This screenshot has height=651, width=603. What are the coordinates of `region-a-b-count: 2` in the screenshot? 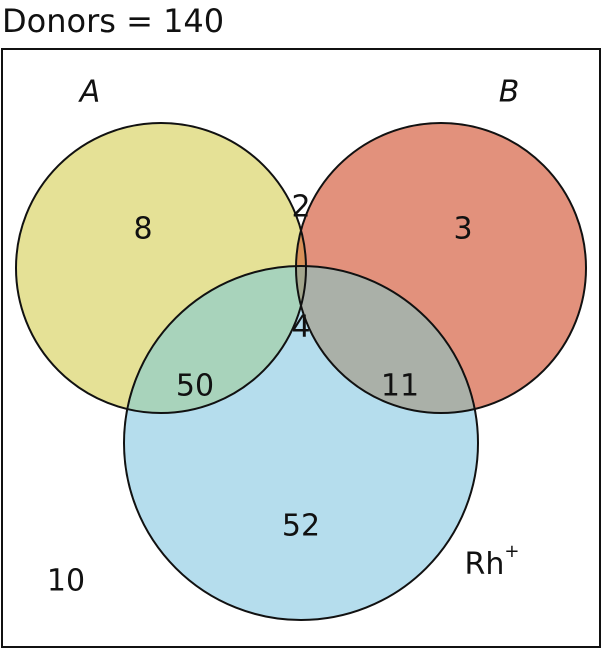 It's located at (300, 207).